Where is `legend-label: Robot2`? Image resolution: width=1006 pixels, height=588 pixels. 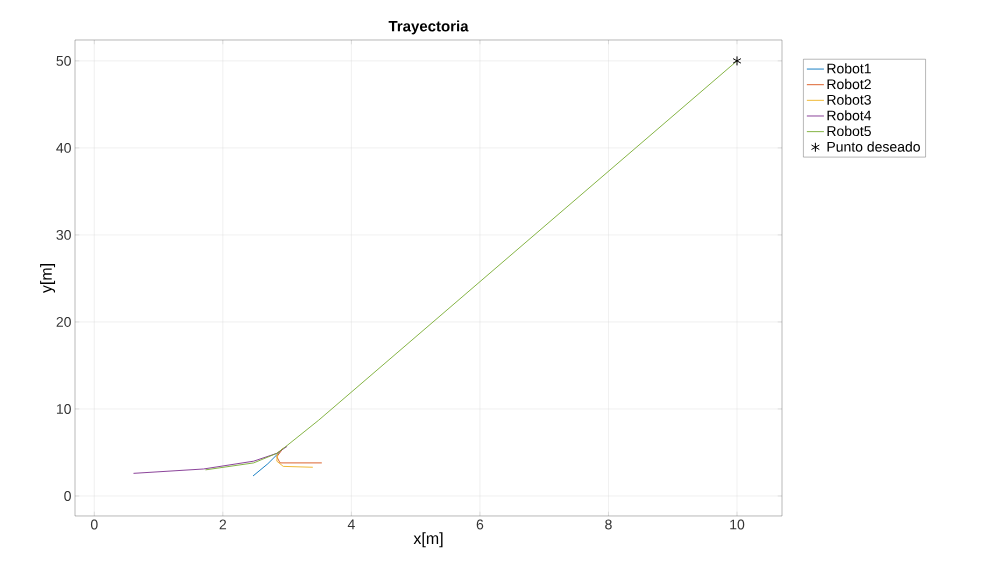 legend-label: Robot2 is located at coordinates (849, 84).